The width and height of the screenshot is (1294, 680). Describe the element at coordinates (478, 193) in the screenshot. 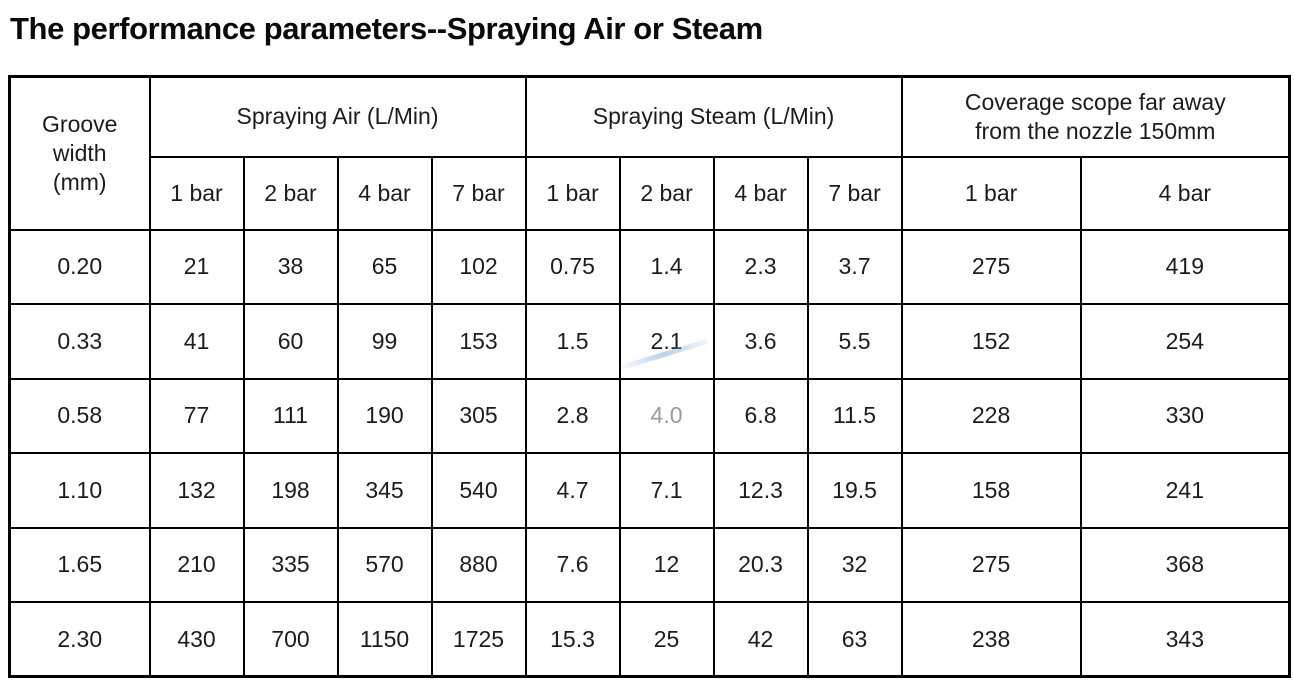

I see `pressure-header-air-7bar: 7 bar` at that location.